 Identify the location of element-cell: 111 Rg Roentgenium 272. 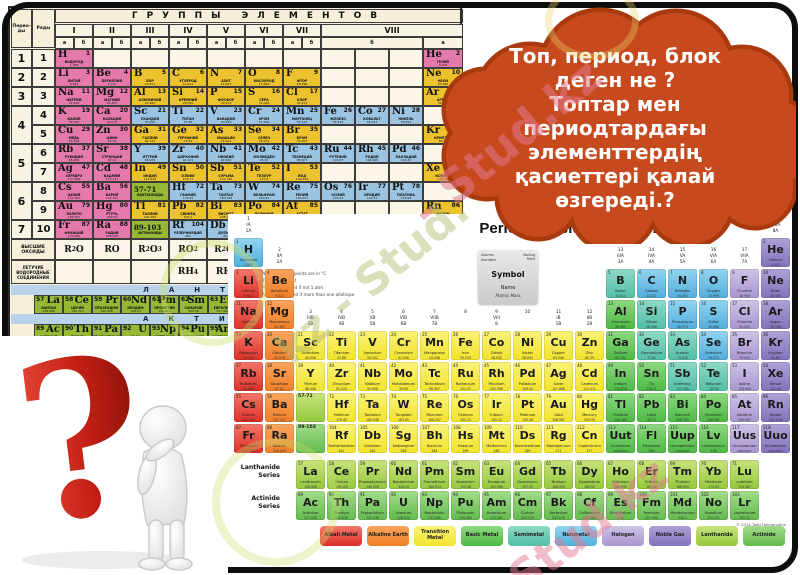
(558, 438).